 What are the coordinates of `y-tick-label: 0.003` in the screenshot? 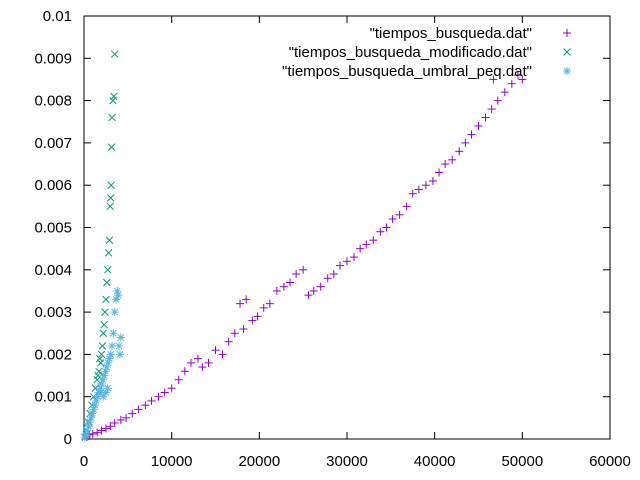 It's located at (53, 312).